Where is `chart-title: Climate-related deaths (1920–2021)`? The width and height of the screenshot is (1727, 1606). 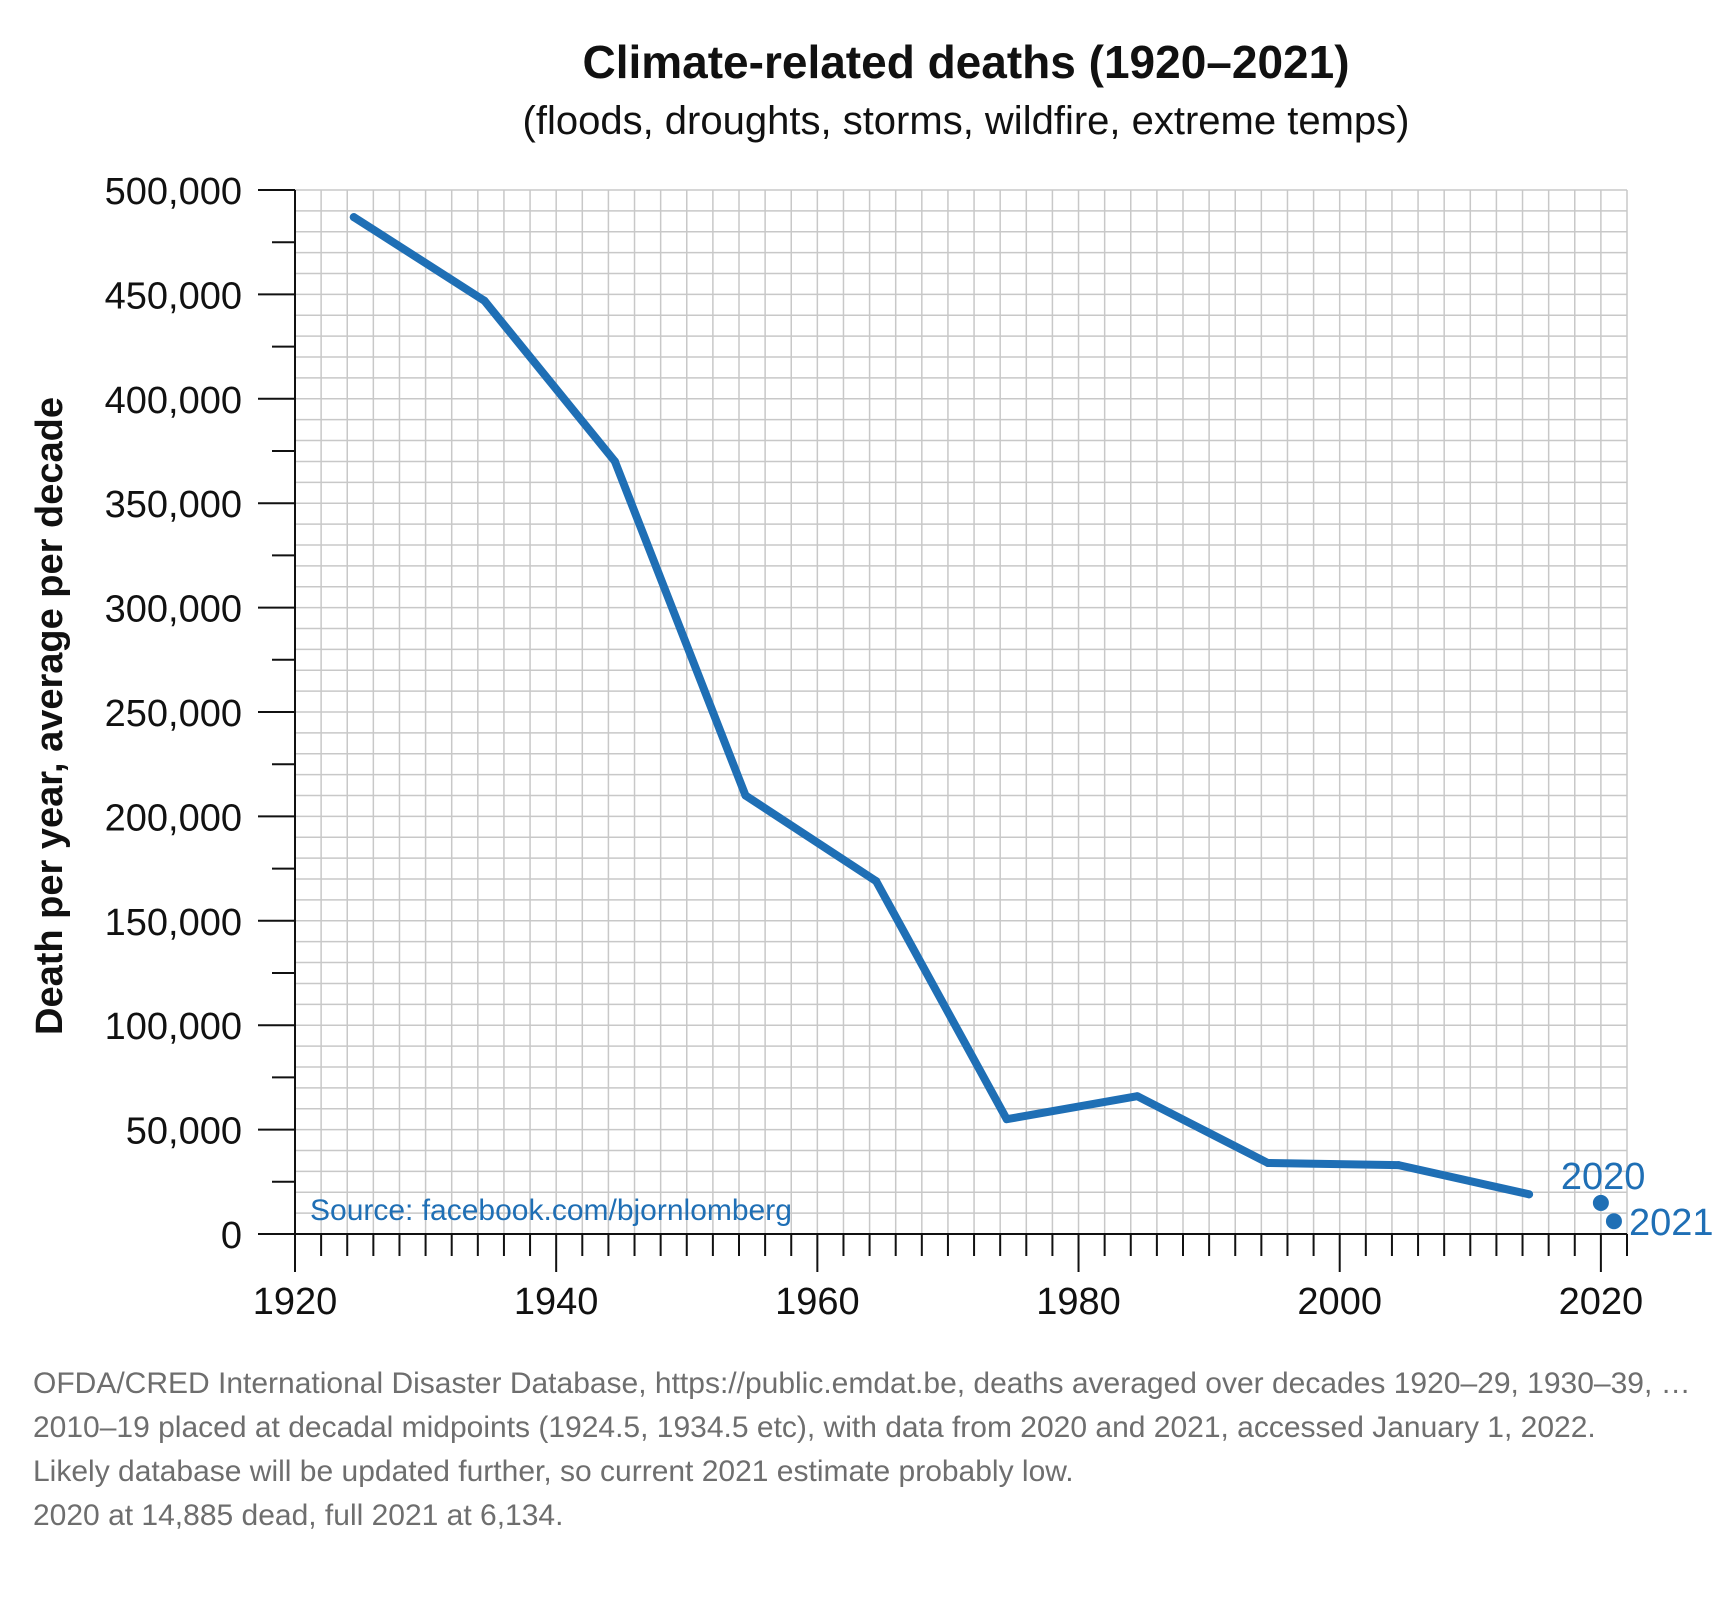 chart-title: Climate-related deaths (1920–2021) is located at coordinates (965, 62).